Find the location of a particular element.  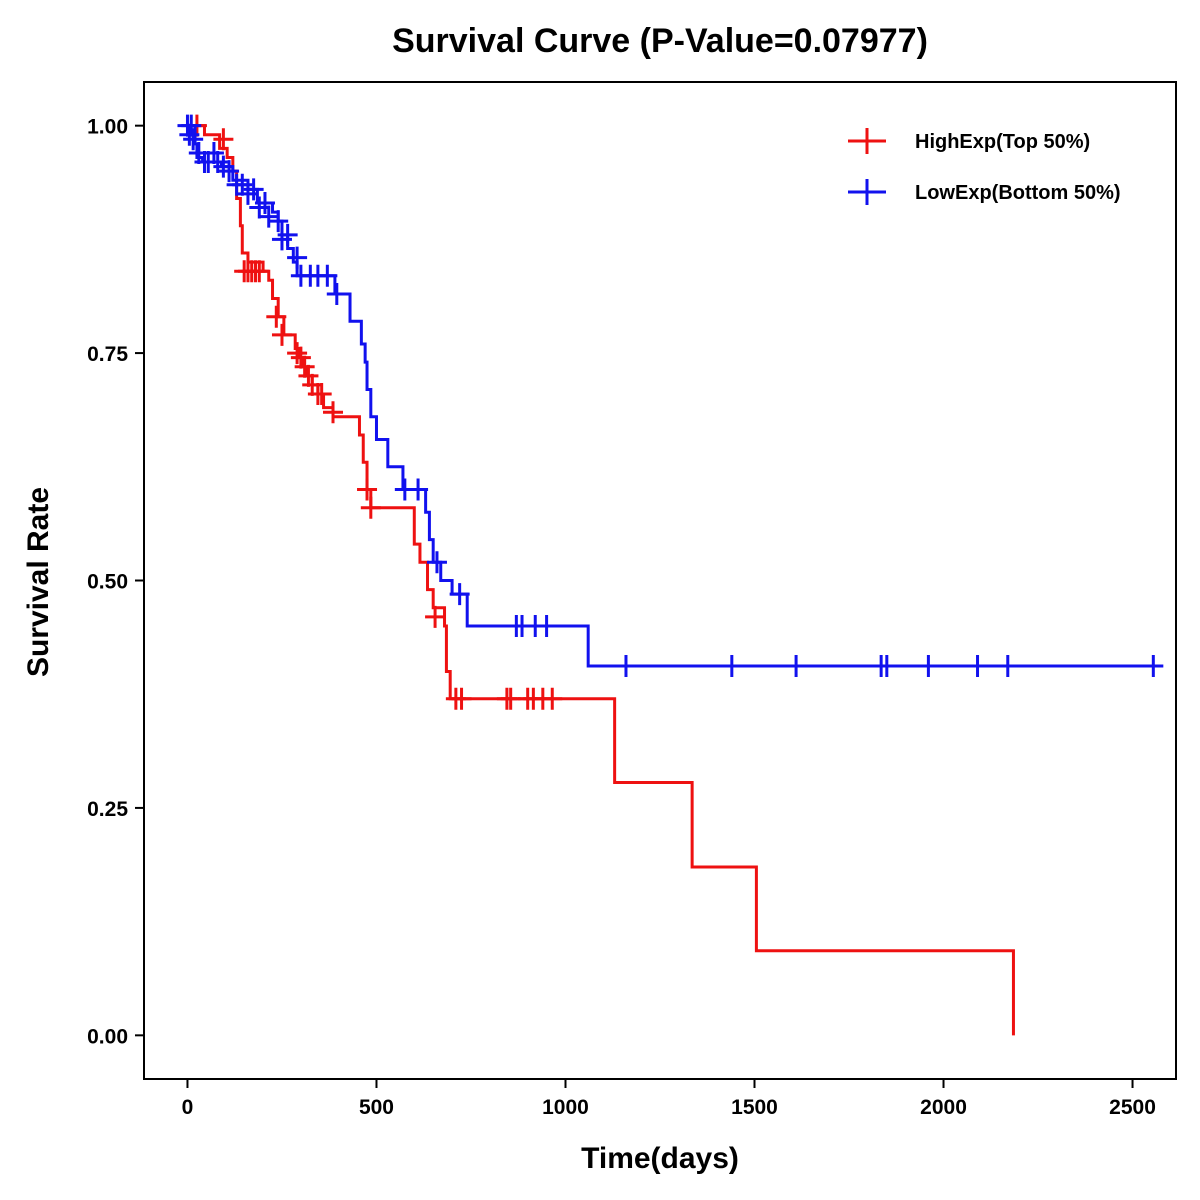

y-tick-label: 0.75 is located at coordinates (107, 354).